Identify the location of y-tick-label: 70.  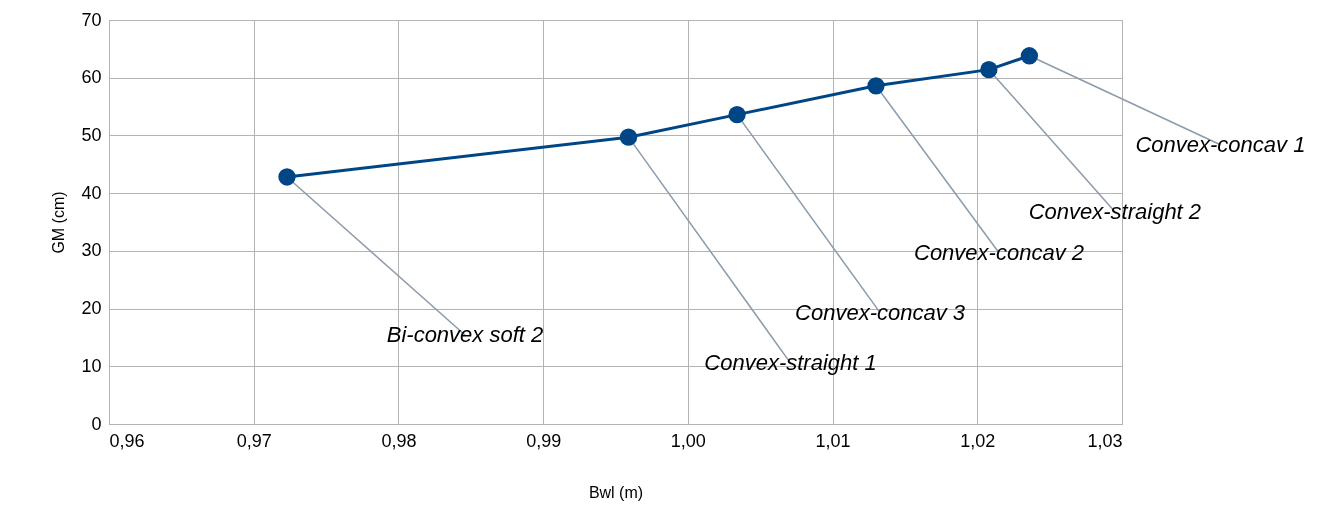
(91, 19).